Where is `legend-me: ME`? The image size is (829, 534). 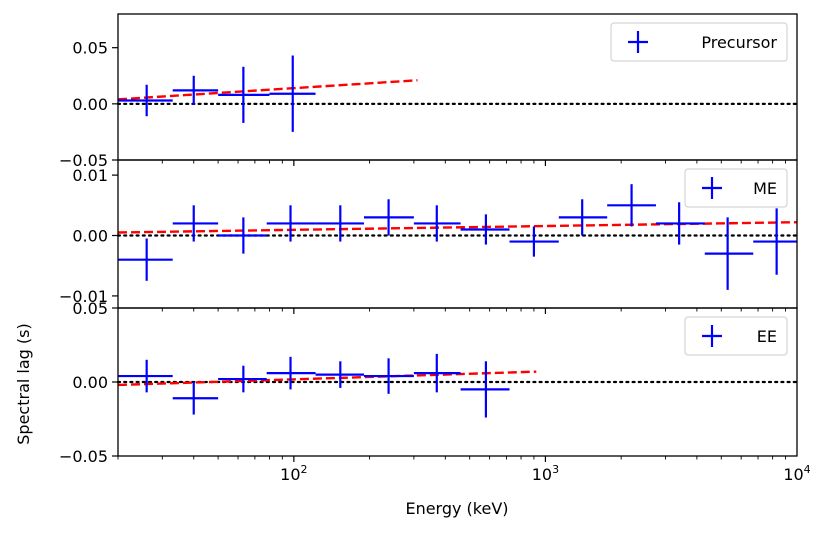 legend-me: ME is located at coordinates (736, 188).